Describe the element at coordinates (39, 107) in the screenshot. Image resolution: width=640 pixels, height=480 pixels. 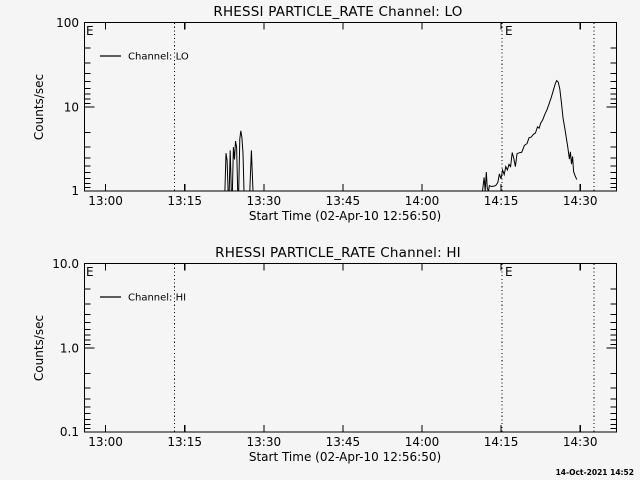
I see `panel-lo-ylabel: Counts/sec` at that location.